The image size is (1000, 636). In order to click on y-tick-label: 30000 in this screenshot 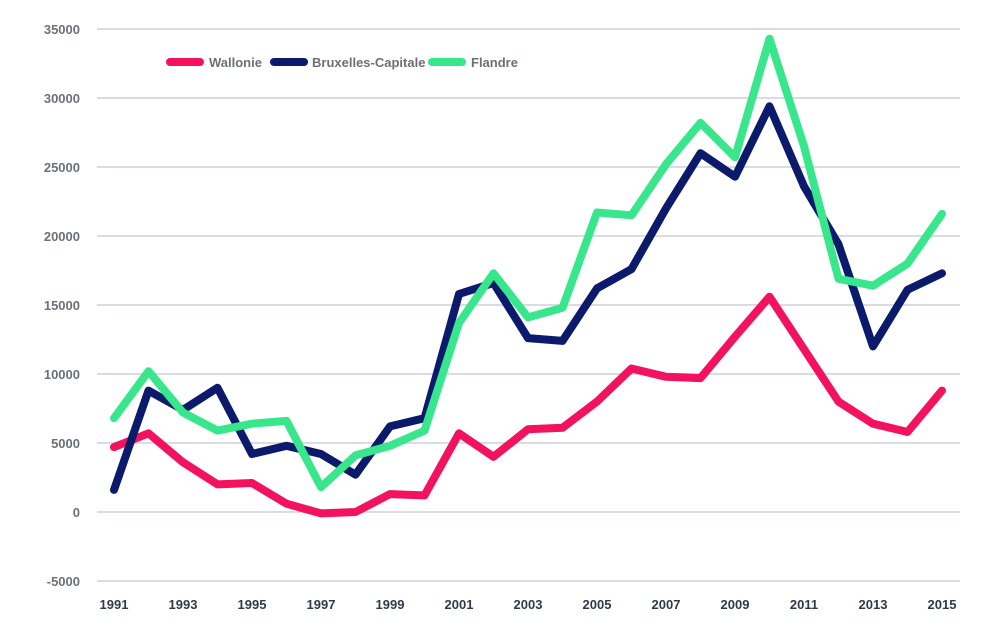, I will do `click(62, 98)`.